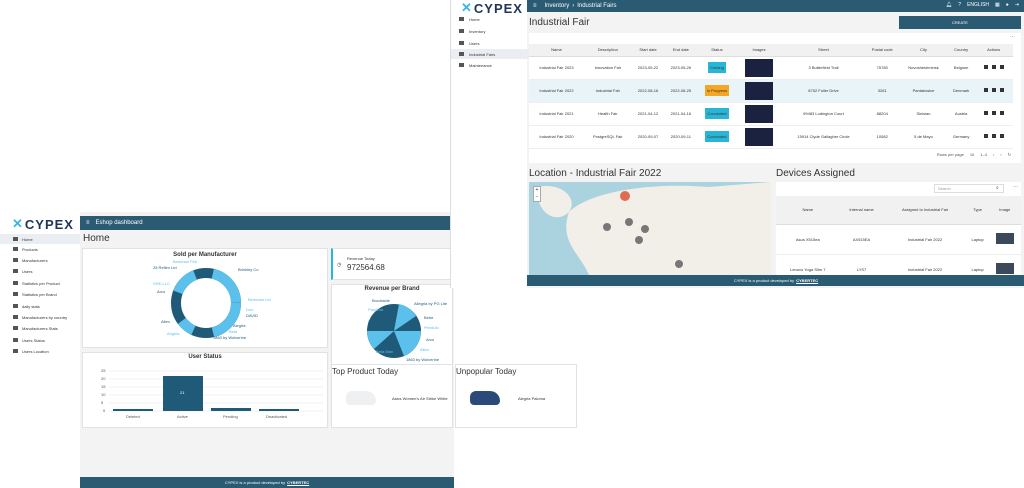 Image resolution: width=1024 pixels, height=488 pixels. I want to click on sidebar-item-products: Products, so click(40, 249).